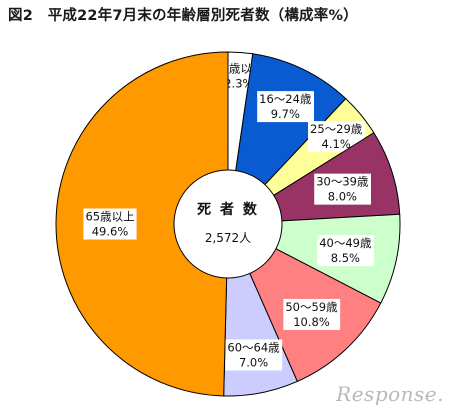  I want to click on chart-title: 図2 平成22年7月末の年齢層別死者数（構成率%）, so click(183, 16).